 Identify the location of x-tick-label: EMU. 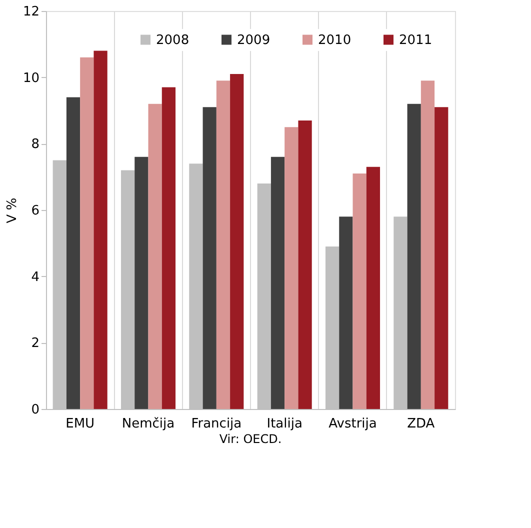
(80, 424).